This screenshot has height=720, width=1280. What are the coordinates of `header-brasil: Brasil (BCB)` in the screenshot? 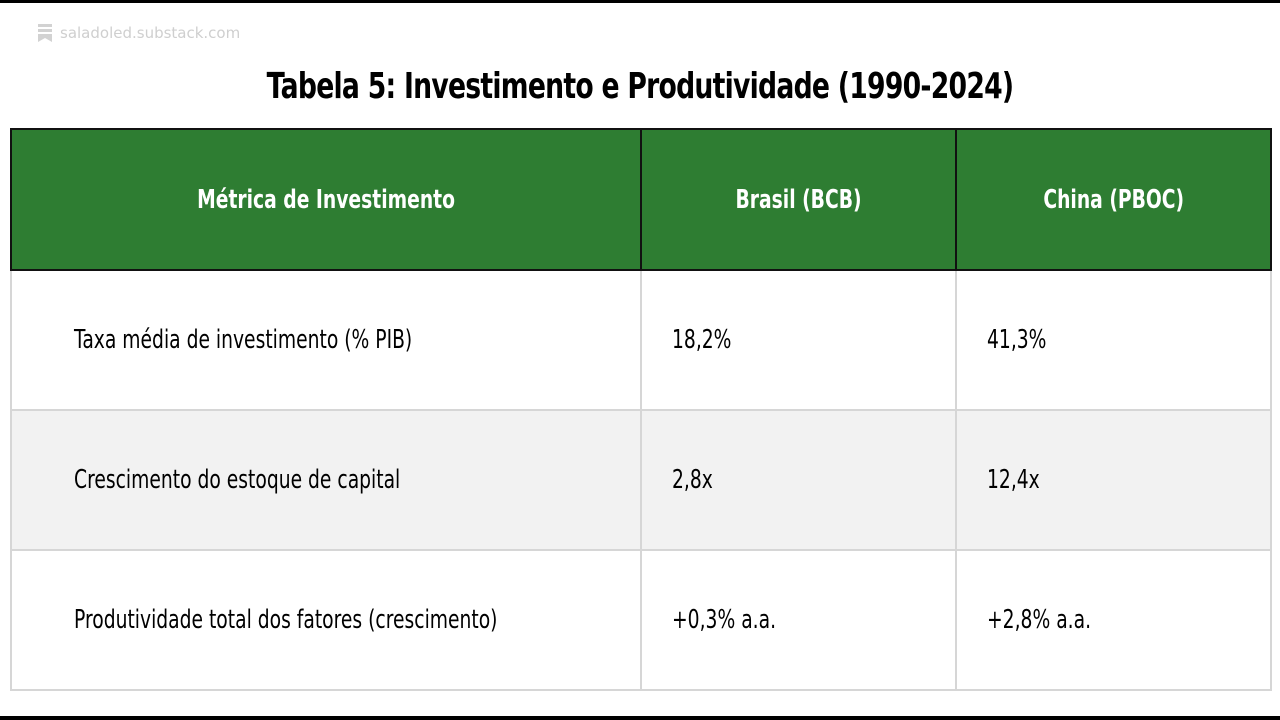 It's located at (798, 199).